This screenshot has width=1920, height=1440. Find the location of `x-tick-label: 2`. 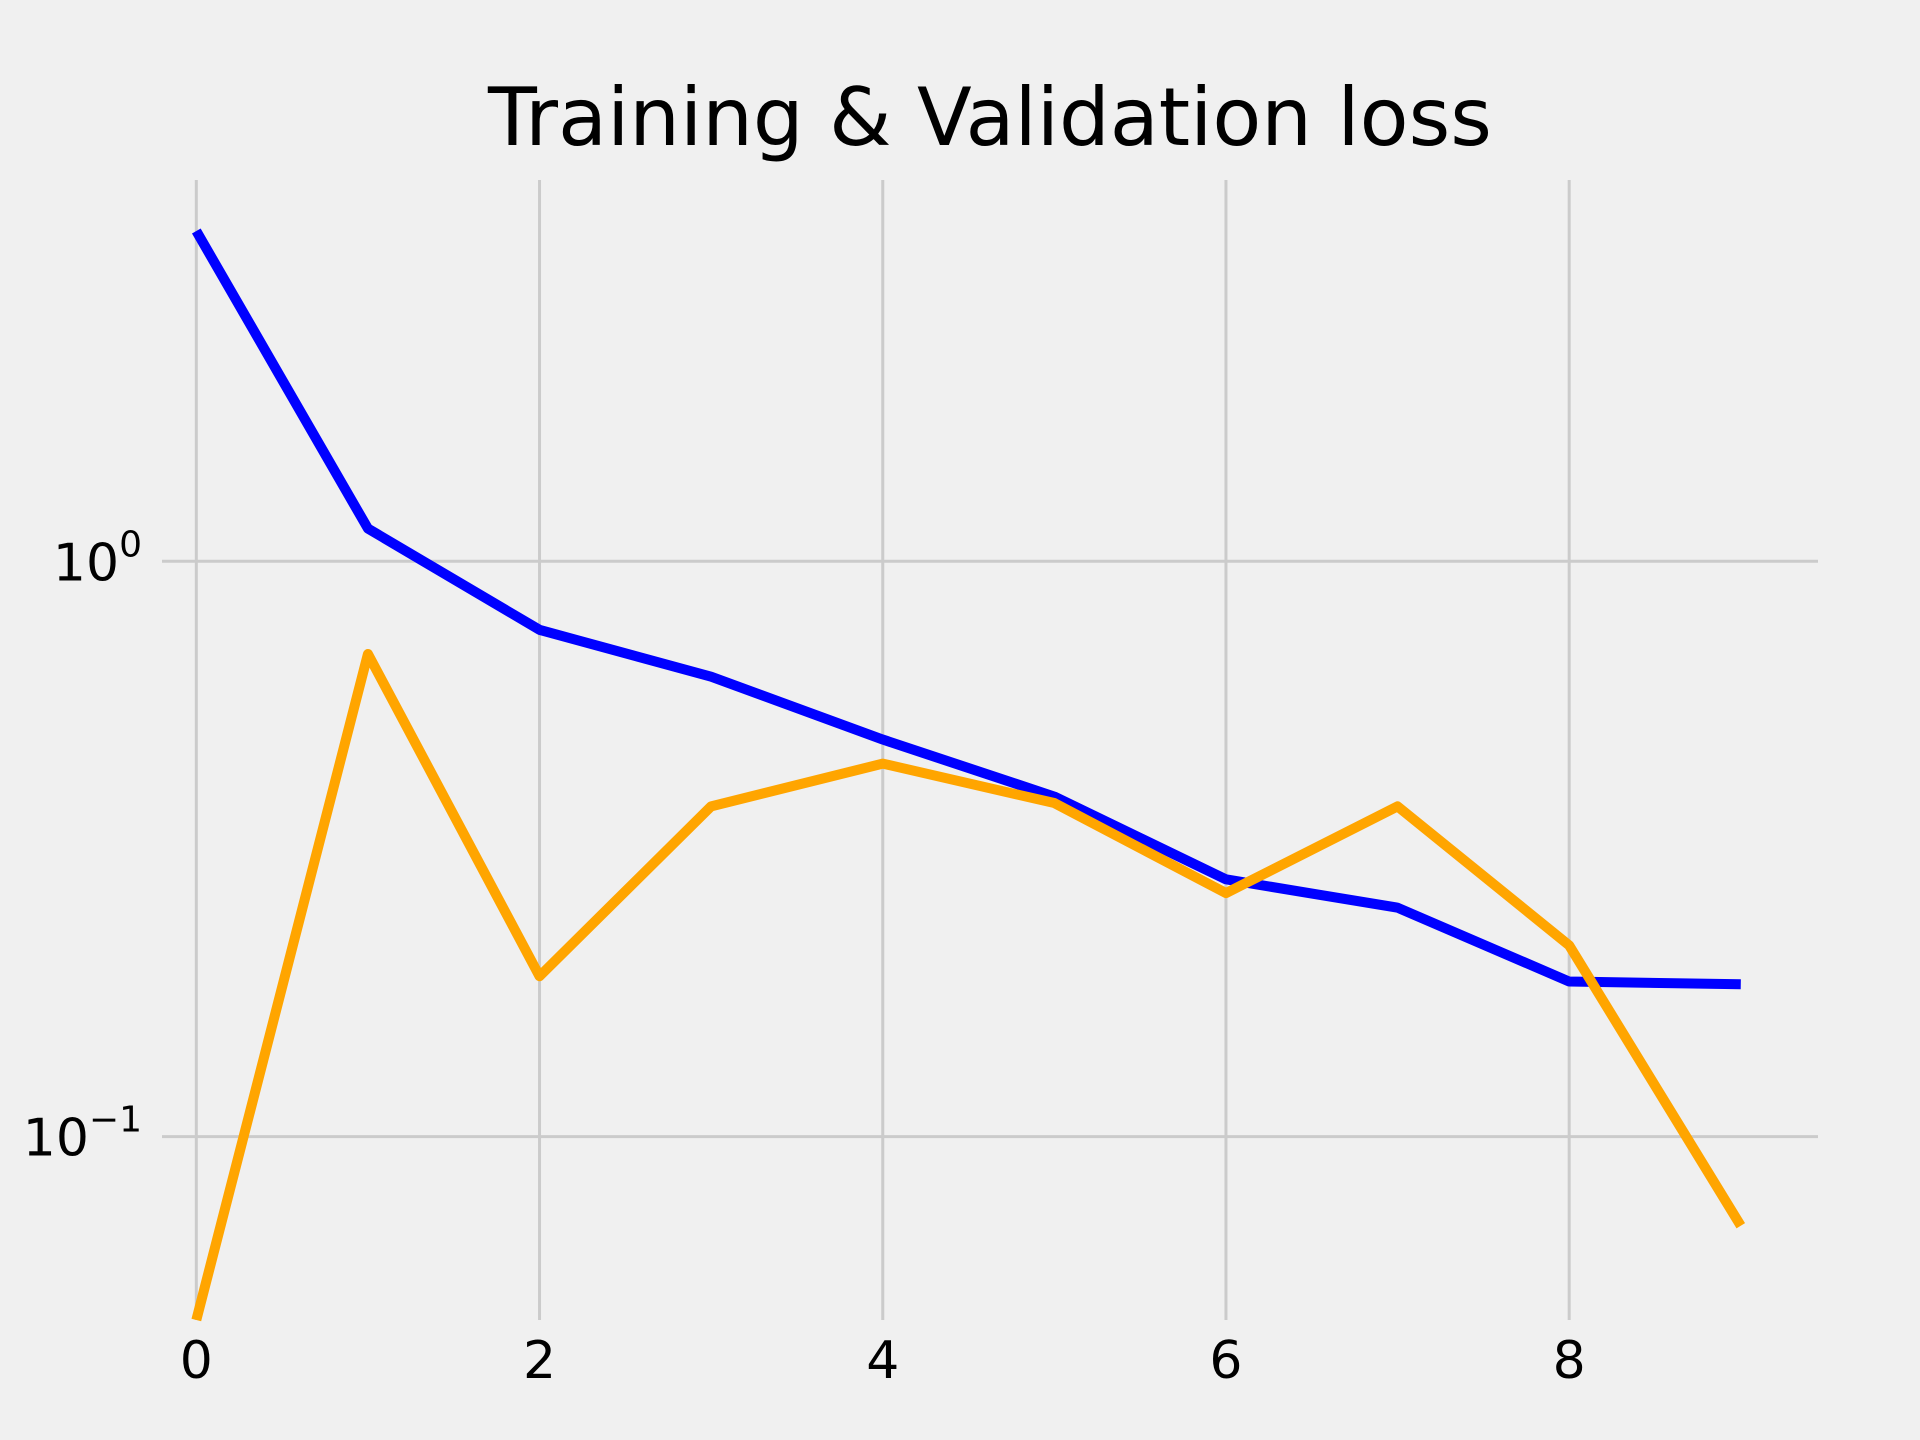

x-tick-label: 2 is located at coordinates (539, 1361).